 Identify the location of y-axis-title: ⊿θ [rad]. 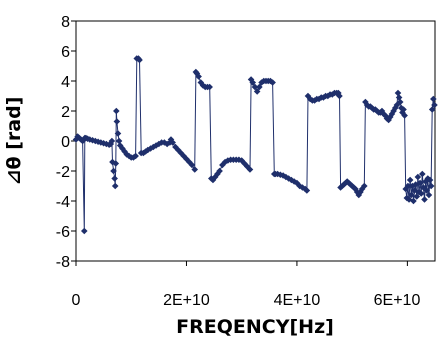
(14, 141).